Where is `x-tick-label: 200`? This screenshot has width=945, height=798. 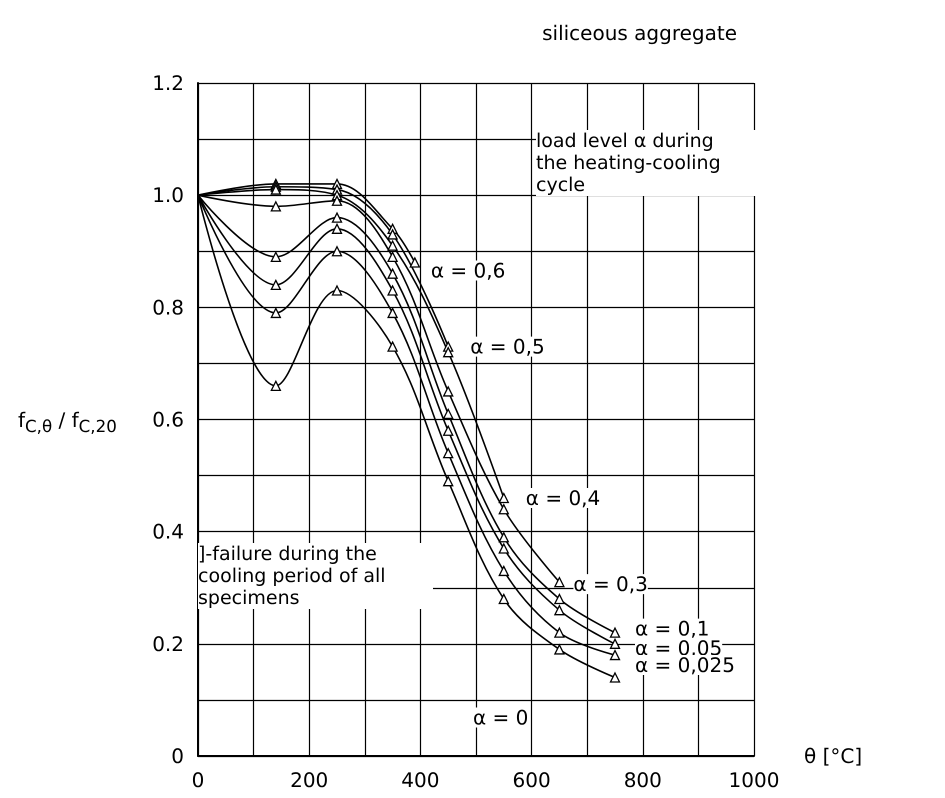 x-tick-label: 200 is located at coordinates (309, 780).